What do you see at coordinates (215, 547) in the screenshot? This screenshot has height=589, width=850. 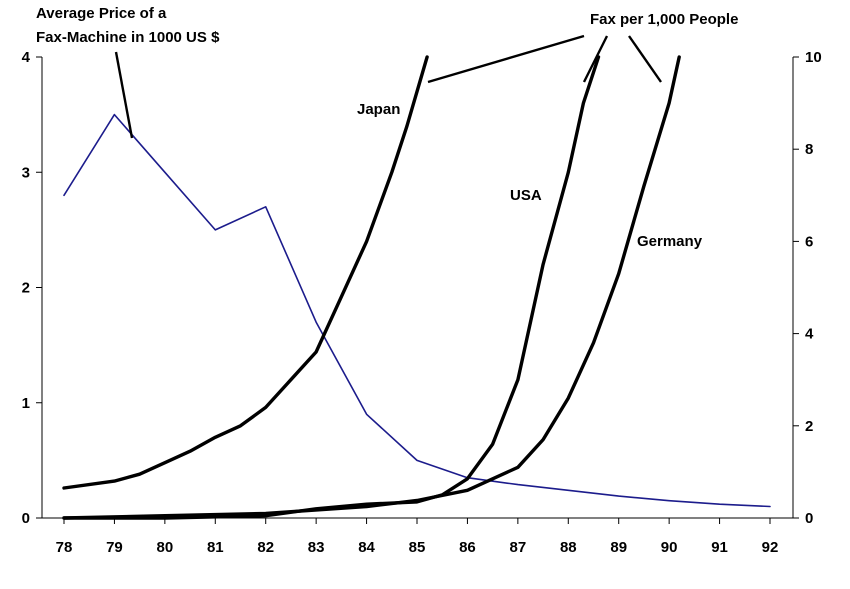 I see `x-axis-tick-label: 81` at bounding box center [215, 547].